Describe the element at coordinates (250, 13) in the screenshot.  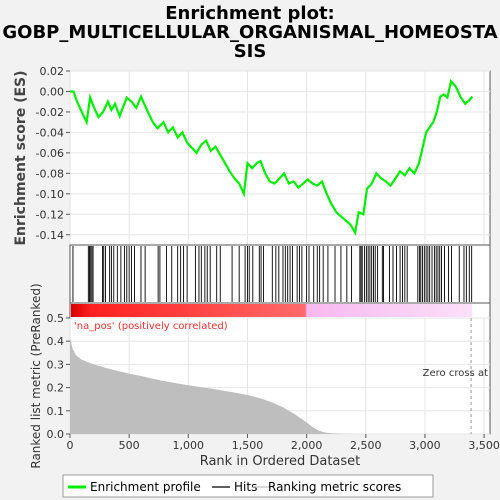
I see `chart-title-line1: Enrichment plot:` at that location.